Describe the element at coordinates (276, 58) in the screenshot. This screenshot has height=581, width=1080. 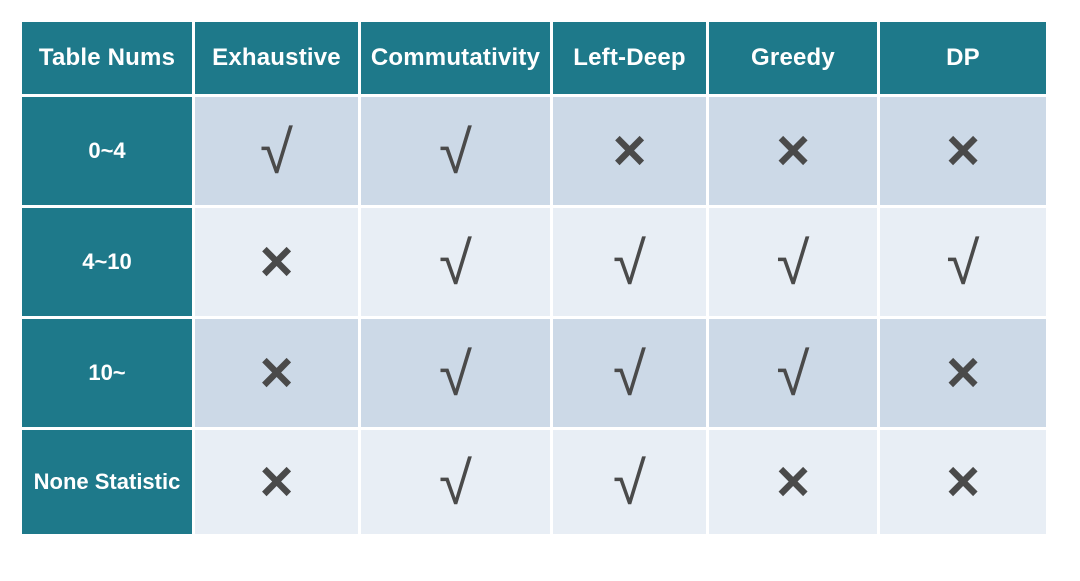
I see `column-header-exhaustive: Exhaustive` at that location.